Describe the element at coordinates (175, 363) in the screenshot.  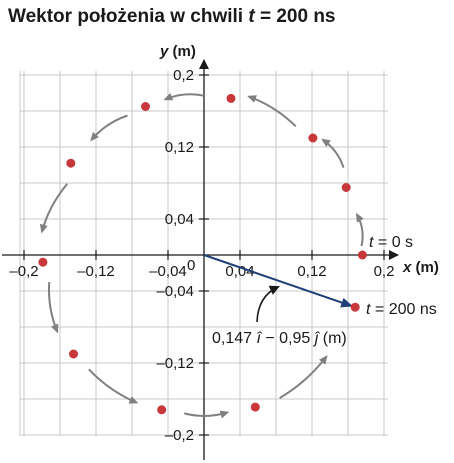
I see `y-tick-label: –0,12` at that location.